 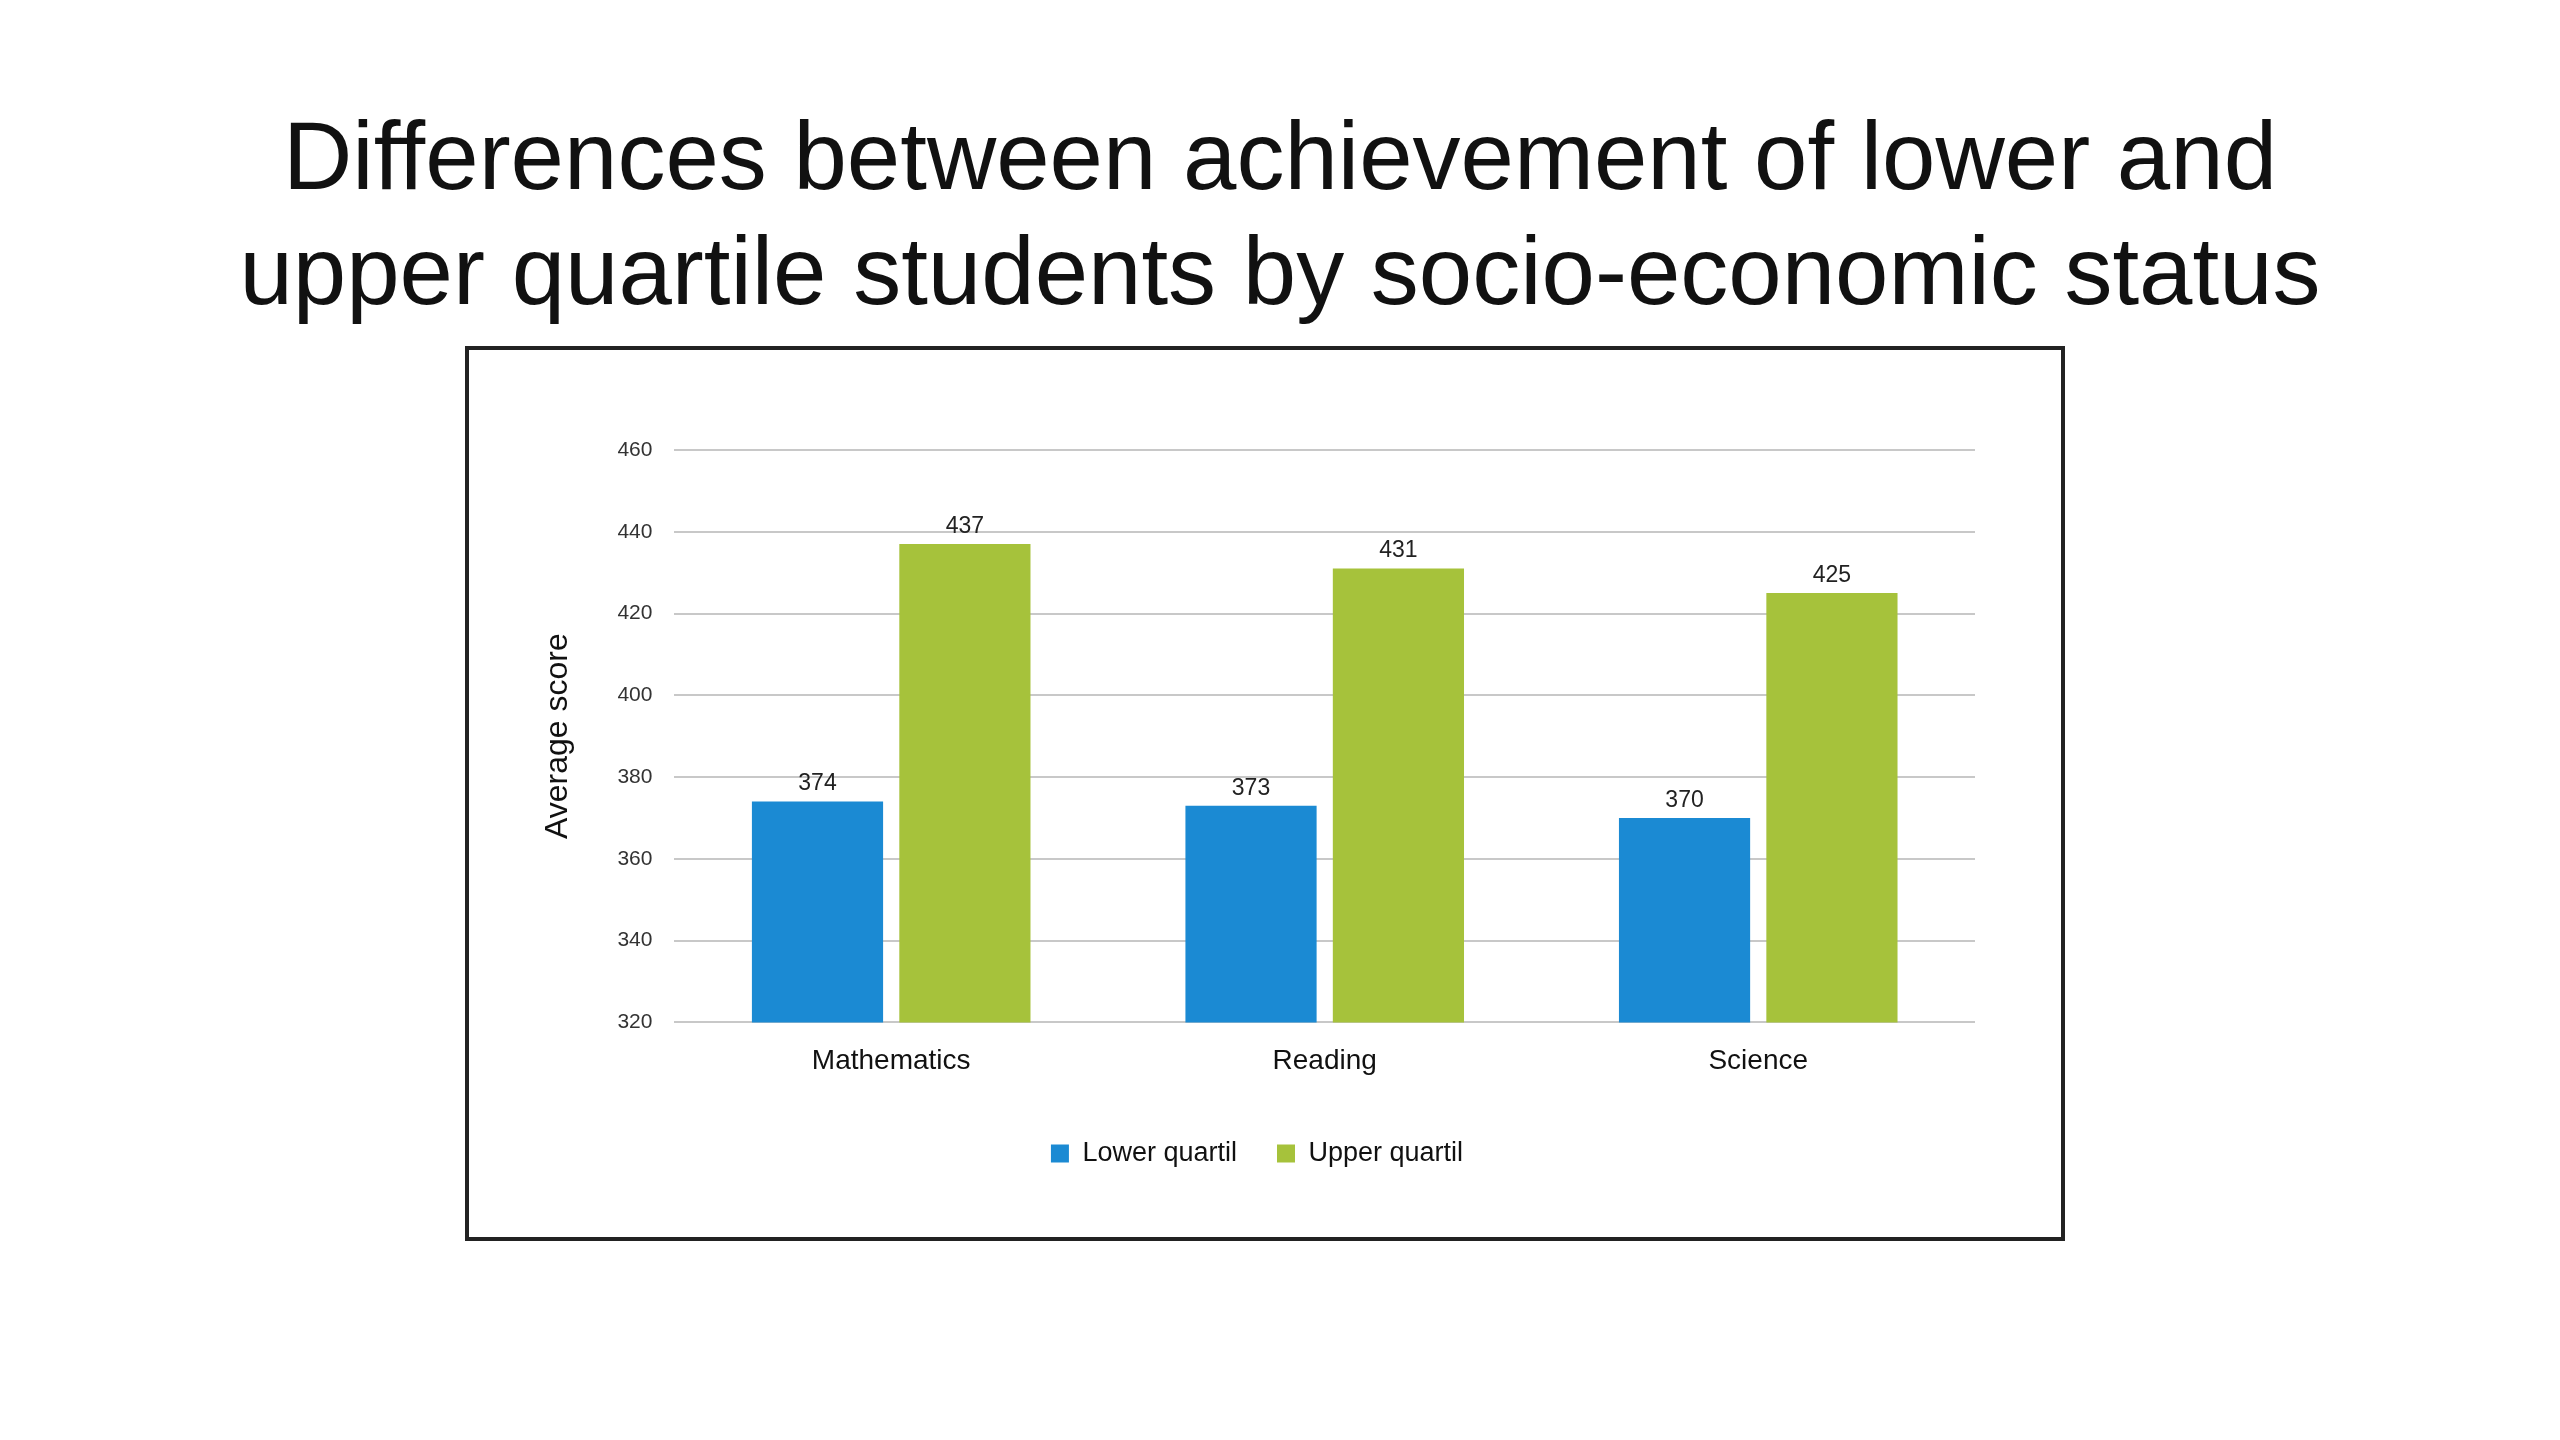 I want to click on y-tick-label: 340, so click(x=635, y=939).